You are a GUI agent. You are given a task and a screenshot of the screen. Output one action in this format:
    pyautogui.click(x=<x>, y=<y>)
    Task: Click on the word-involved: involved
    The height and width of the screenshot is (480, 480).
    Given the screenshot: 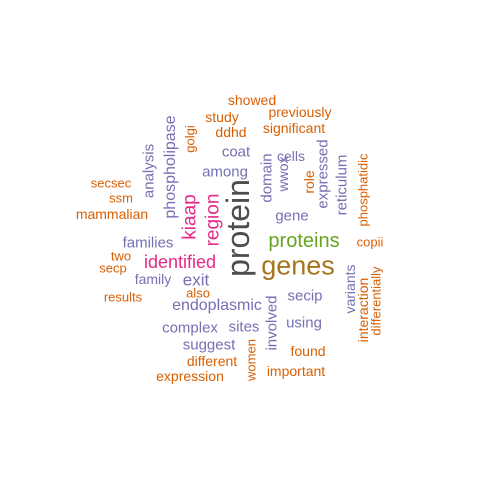 What is the action you would take?
    pyautogui.click(x=272, y=323)
    